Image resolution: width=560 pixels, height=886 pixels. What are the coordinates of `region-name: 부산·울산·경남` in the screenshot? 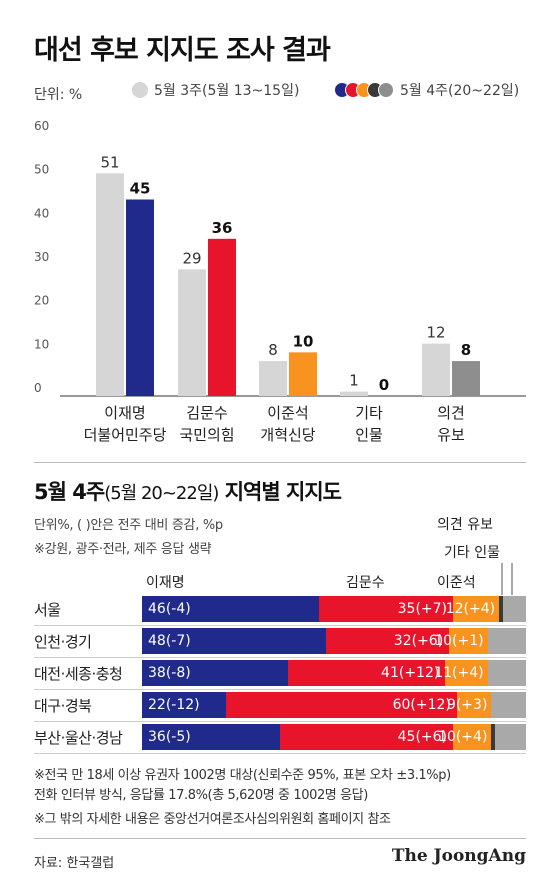 It's located at (78, 738).